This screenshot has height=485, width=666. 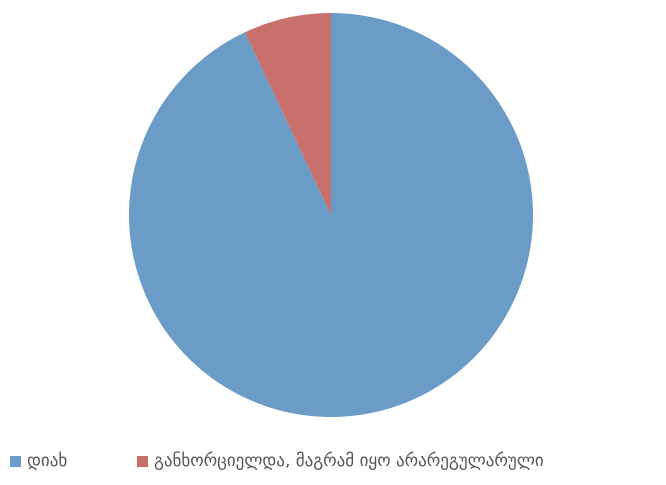 I want to click on legend-label-irregular: განხორციელდა, მაგრამ იყო არარეგულარული, so click(x=349, y=461).